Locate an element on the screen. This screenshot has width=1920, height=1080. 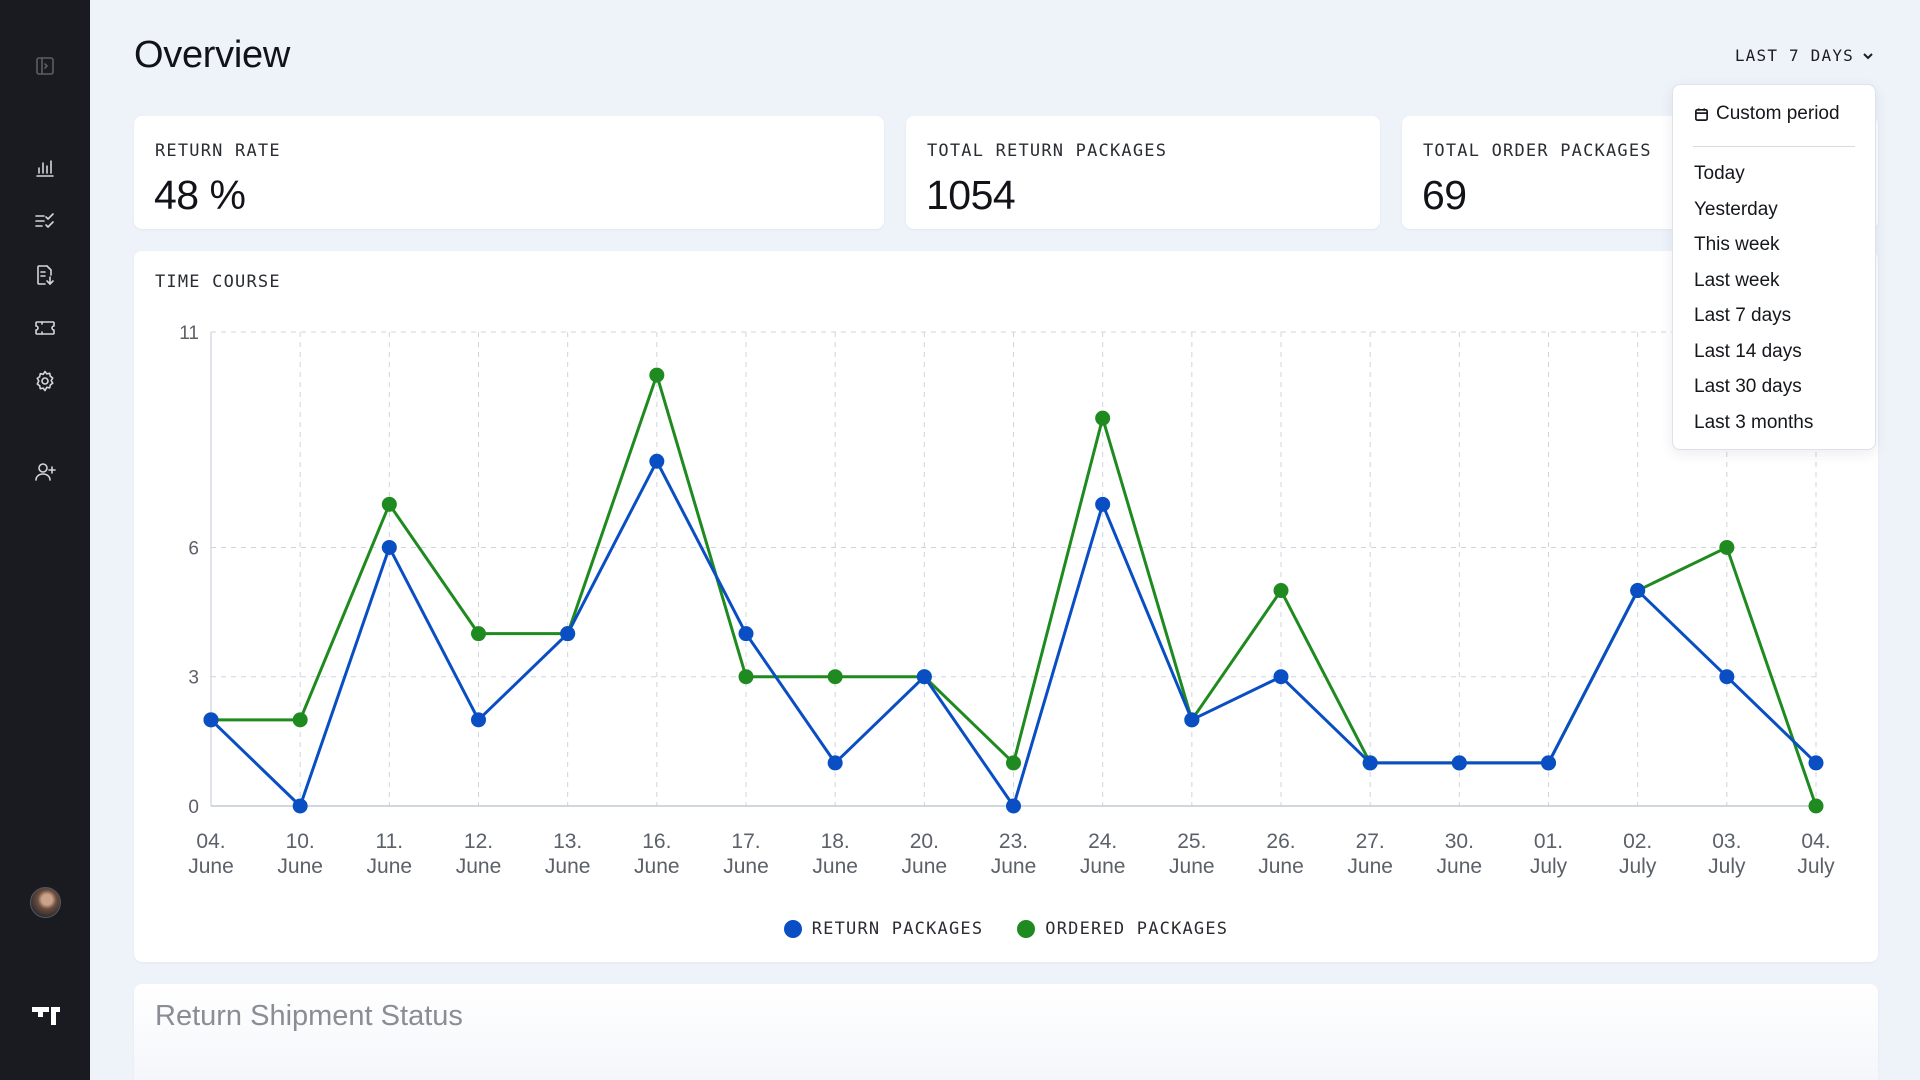
x-tick-label: 04. July is located at coordinates (1816, 854).